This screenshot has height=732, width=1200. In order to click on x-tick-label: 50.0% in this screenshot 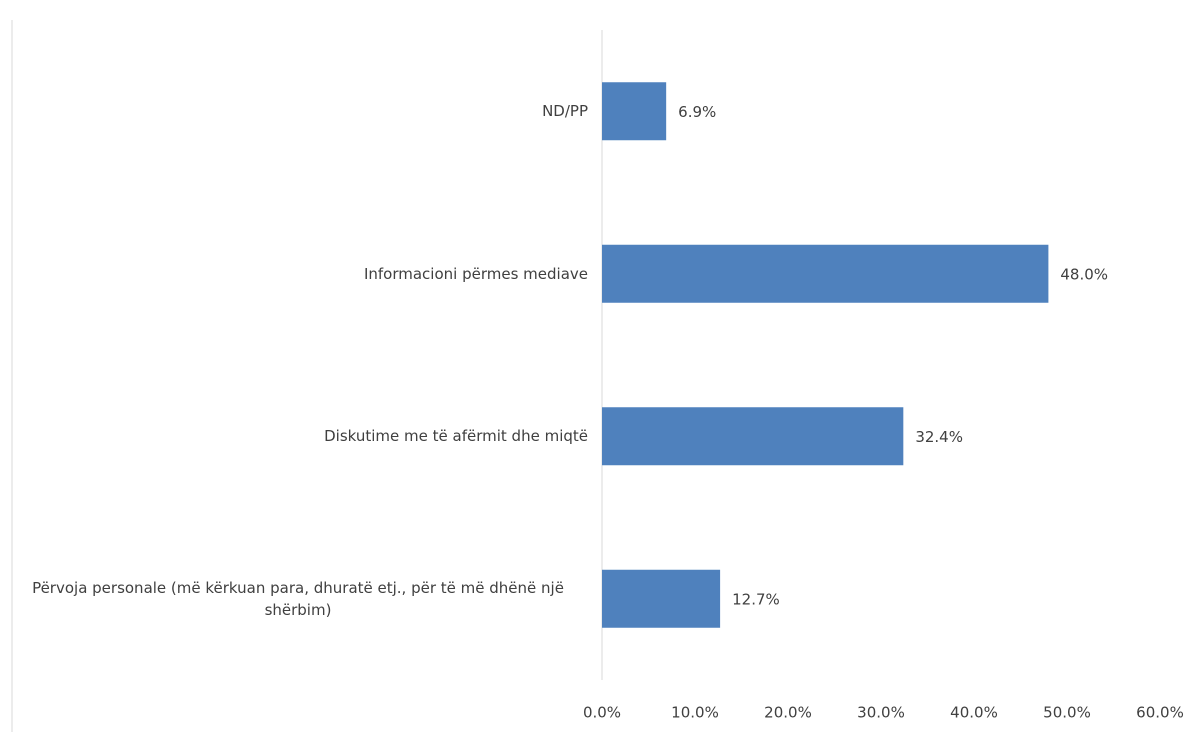, I will do `click(1067, 713)`.